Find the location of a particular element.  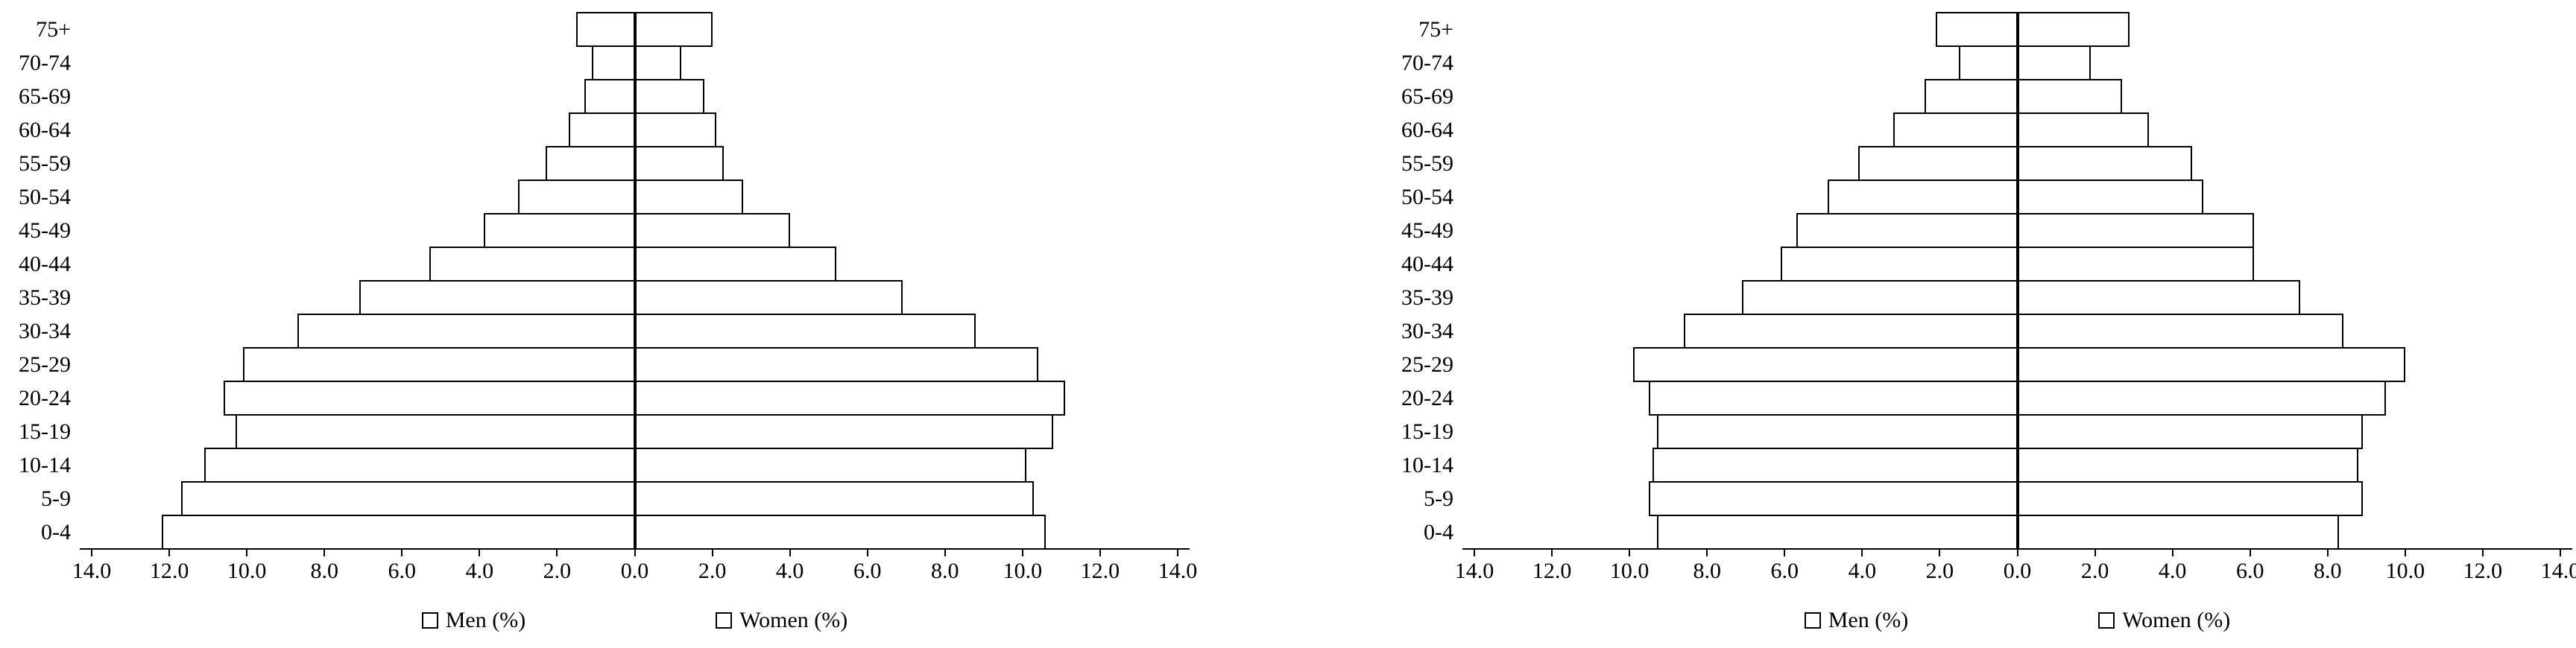

center-axis-line is located at coordinates (2017, 281).